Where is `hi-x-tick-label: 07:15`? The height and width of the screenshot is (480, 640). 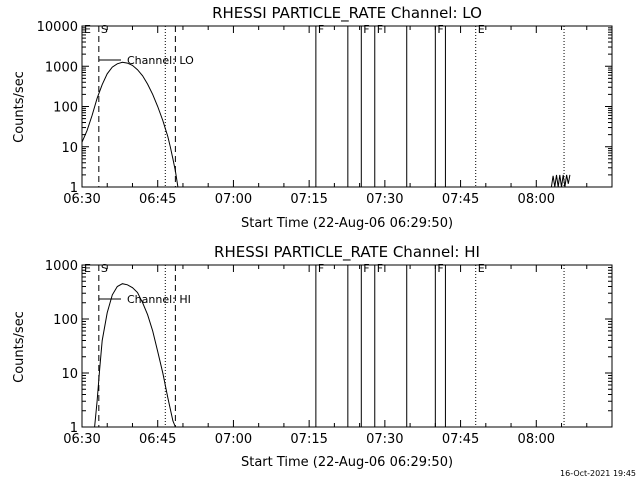 hi-x-tick-label: 07:15 is located at coordinates (308, 439).